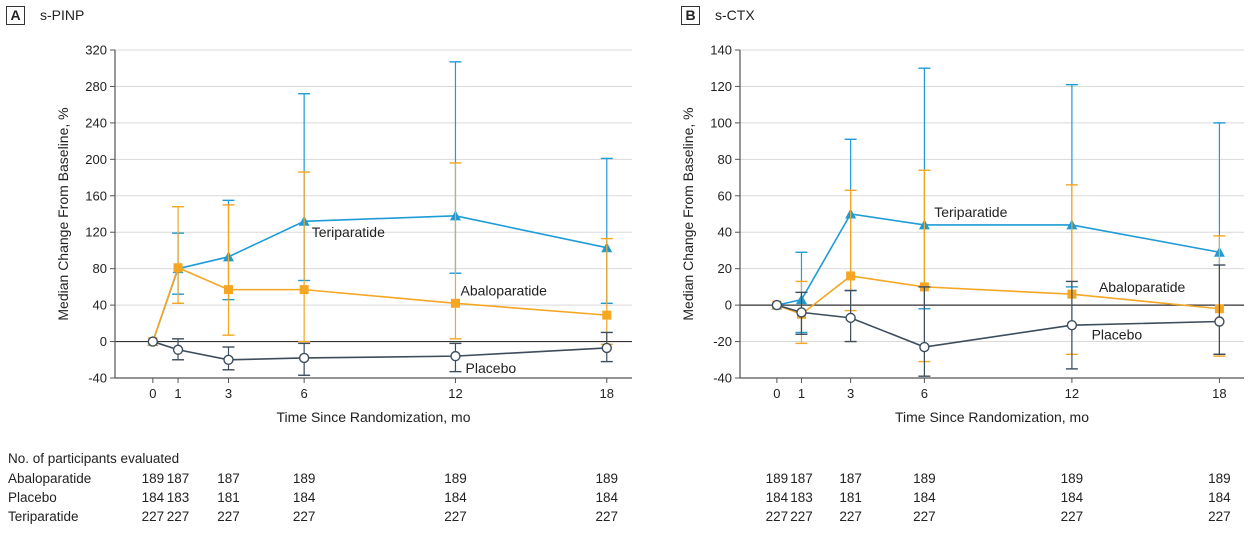 The width and height of the screenshot is (1249, 535). I want to click on y-tick-label: -20, so click(722, 341).